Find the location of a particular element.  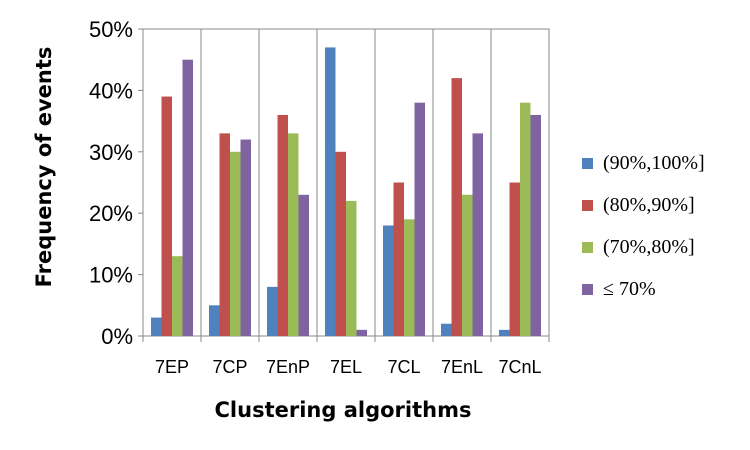

y-axis-title: Frequency of events is located at coordinates (44, 167).